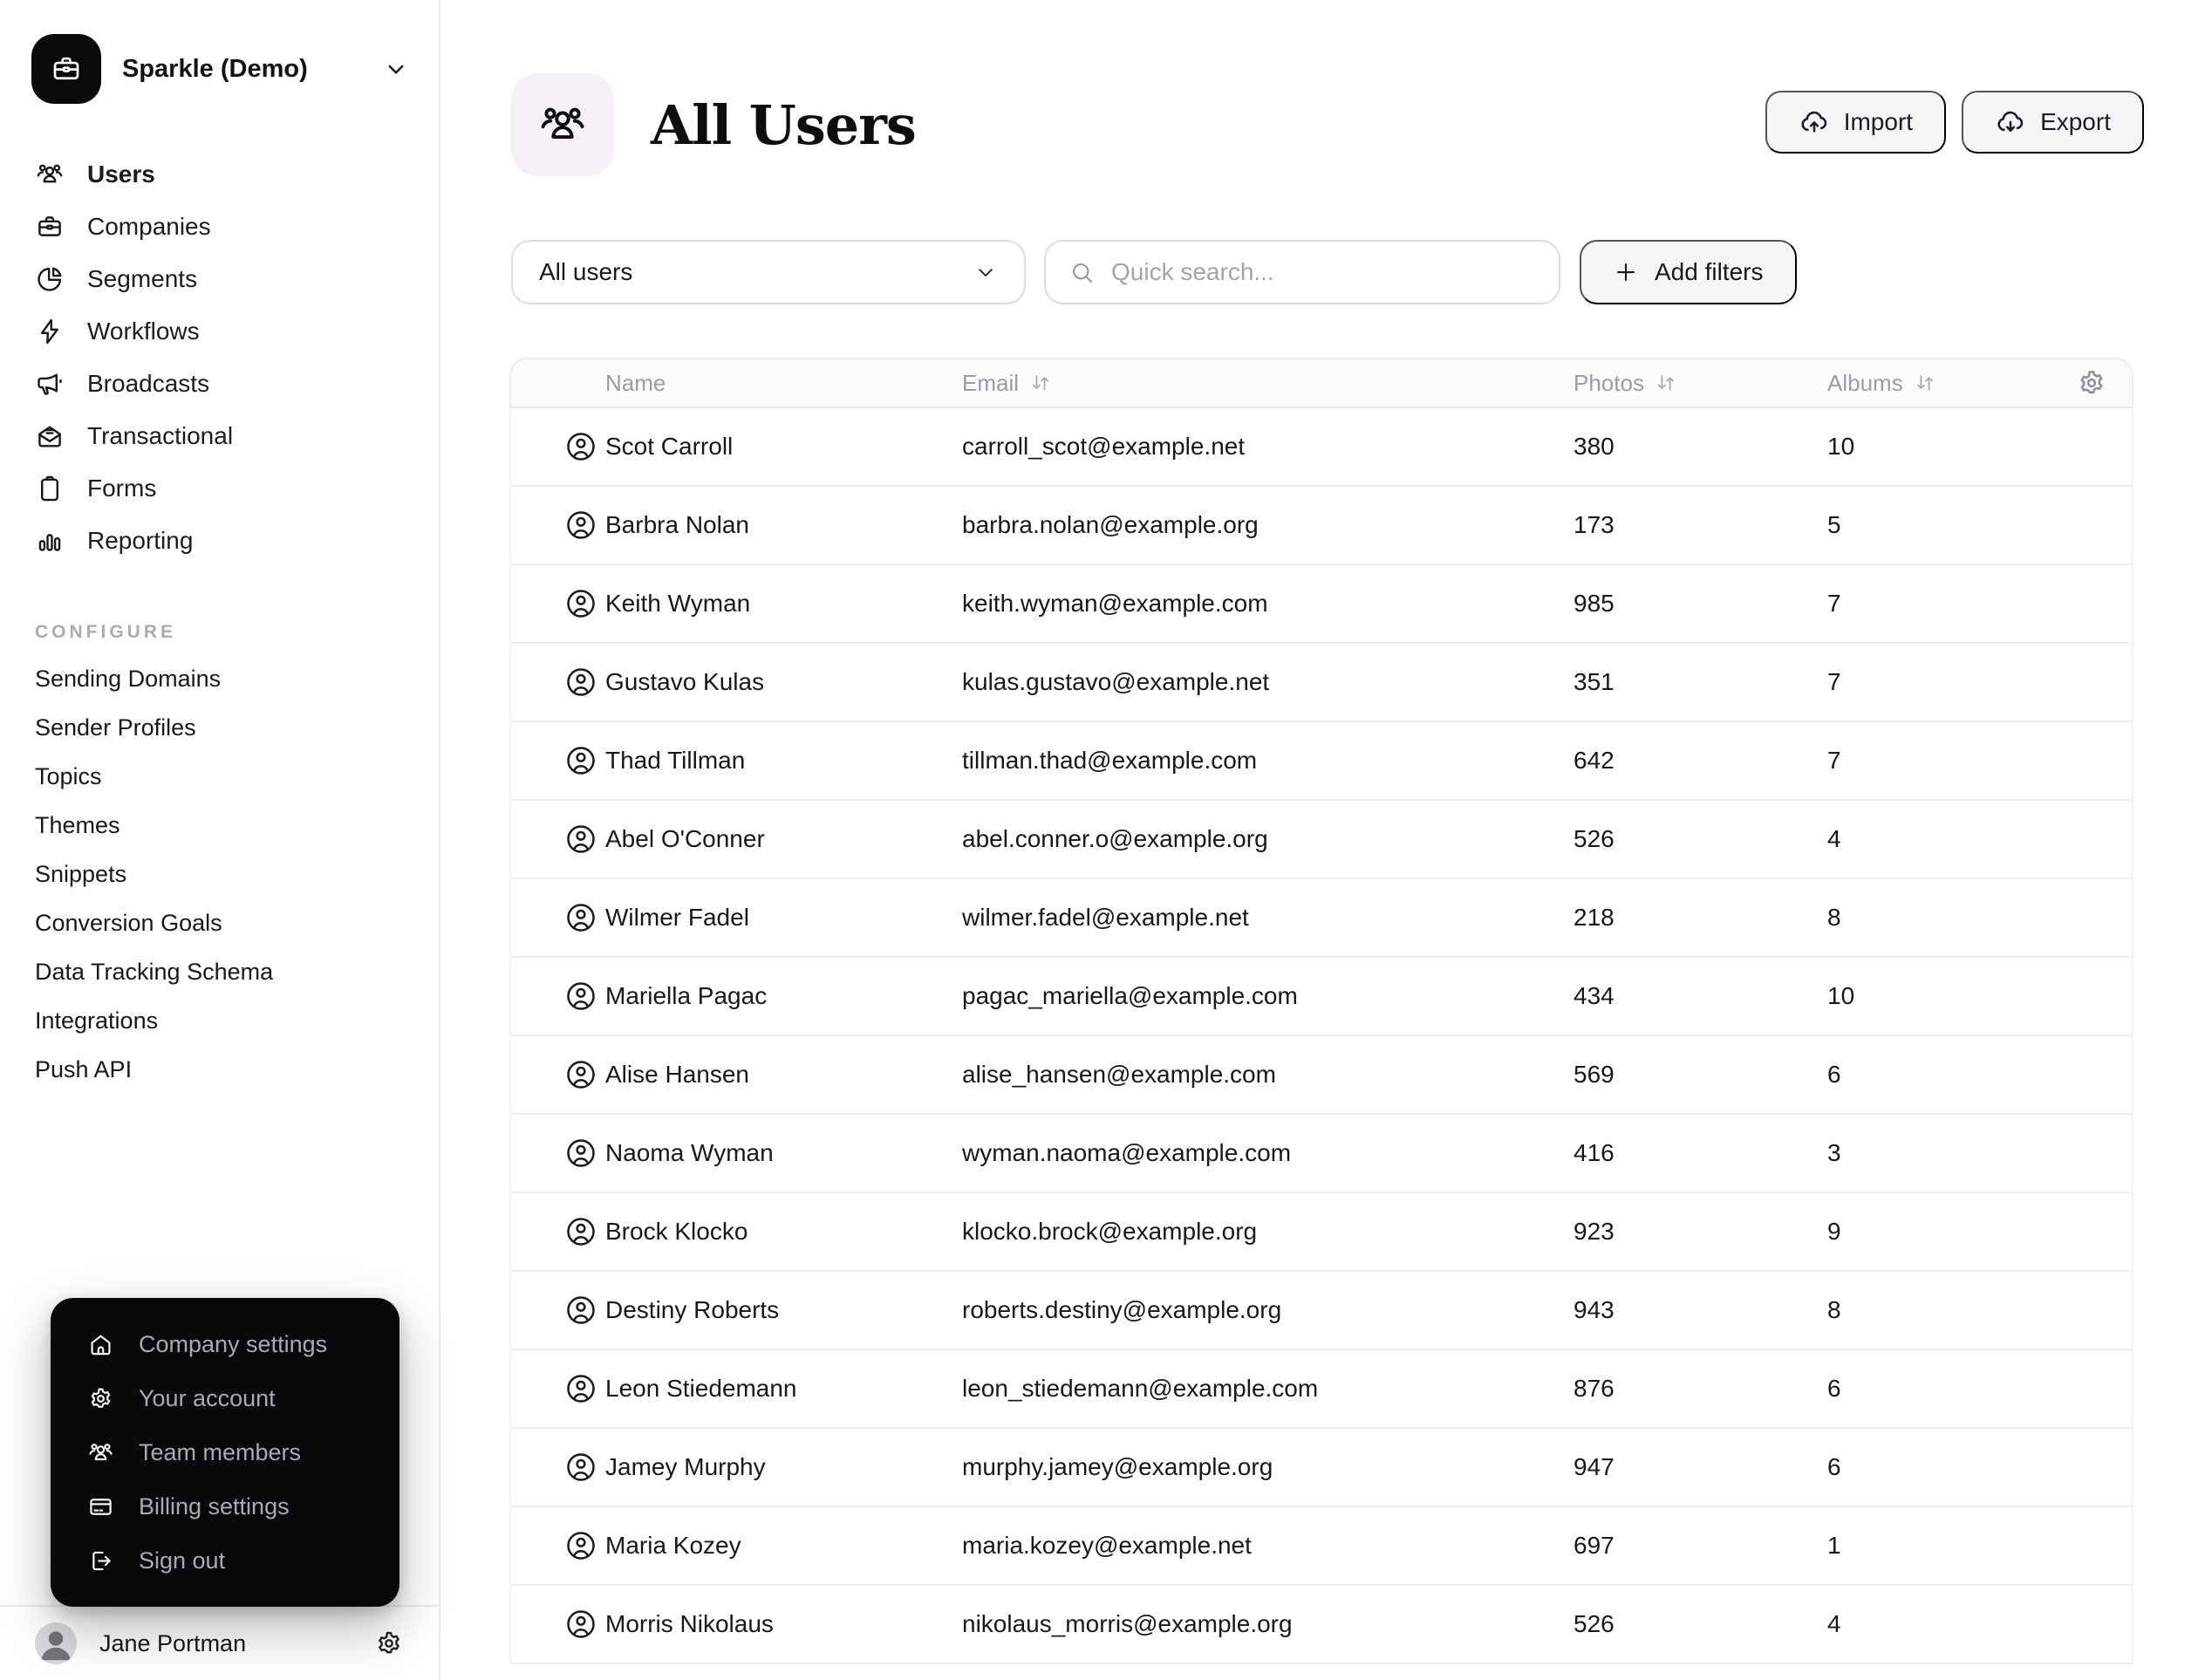 The height and width of the screenshot is (1680, 2205). What do you see at coordinates (1834, 1388) in the screenshot?
I see `cell-albums: 6` at bounding box center [1834, 1388].